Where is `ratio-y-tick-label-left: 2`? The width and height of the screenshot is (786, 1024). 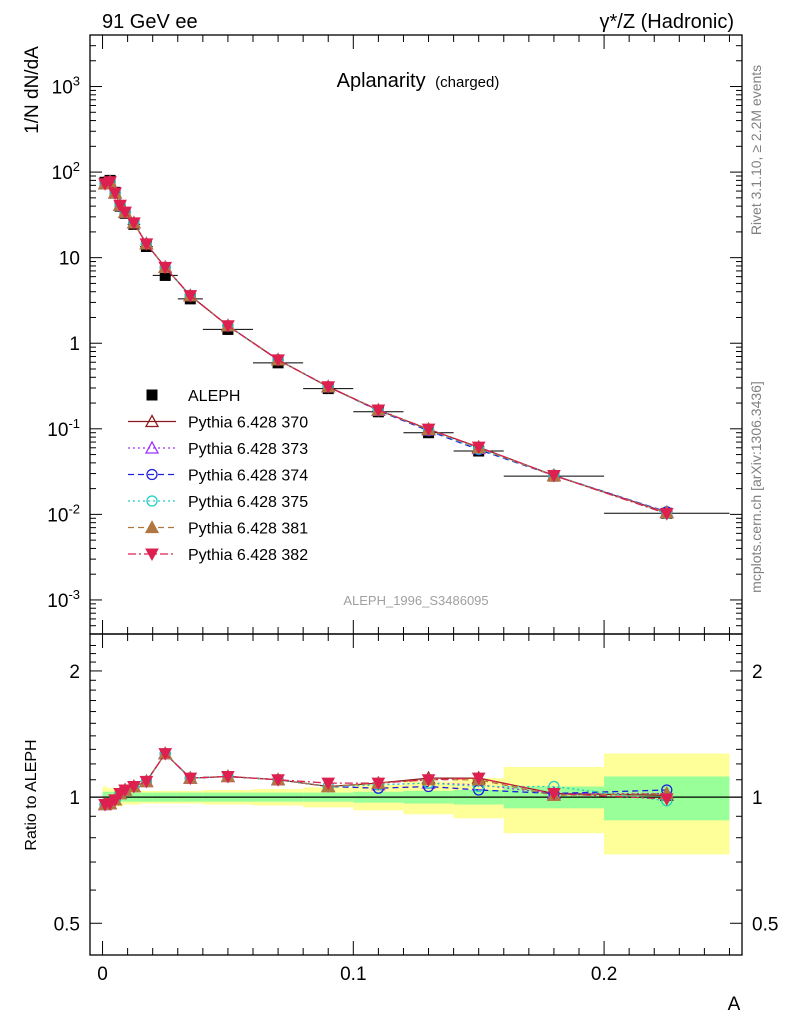
ratio-y-tick-label-left: 2 is located at coordinates (74, 672).